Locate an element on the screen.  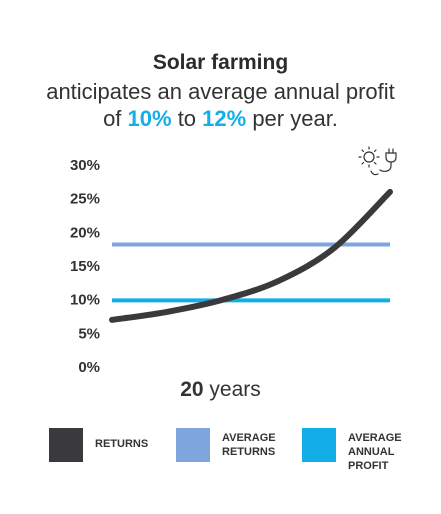
y-tick-label: 5% is located at coordinates (89, 333).